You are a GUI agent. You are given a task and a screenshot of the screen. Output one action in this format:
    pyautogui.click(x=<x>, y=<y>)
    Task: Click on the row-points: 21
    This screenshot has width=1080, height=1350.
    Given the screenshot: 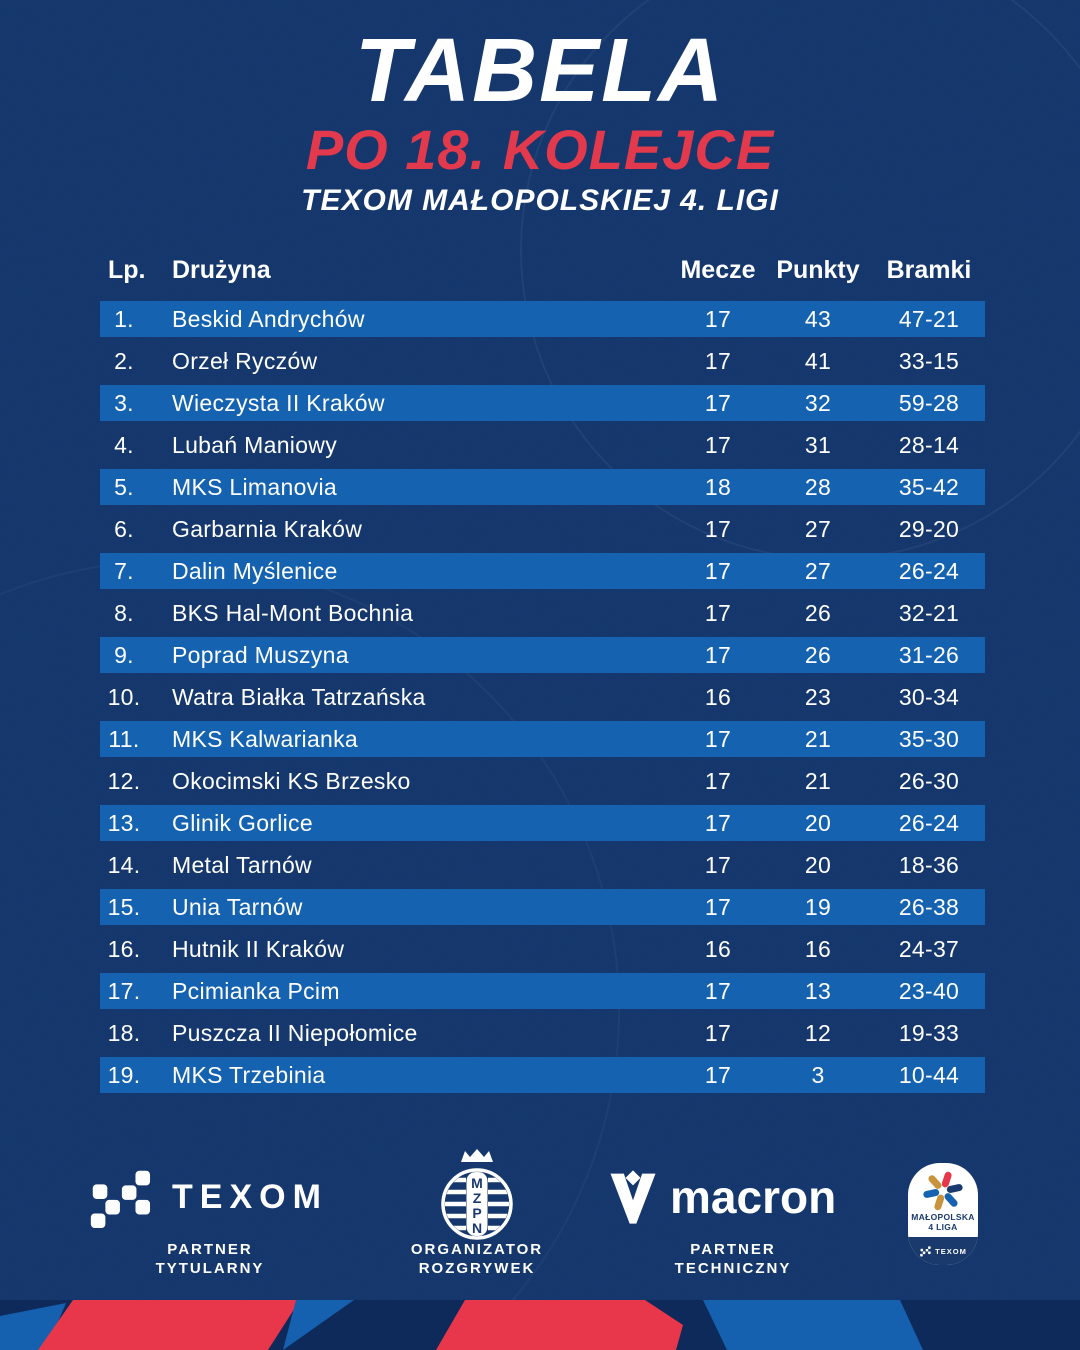 What is the action you would take?
    pyautogui.click(x=818, y=738)
    